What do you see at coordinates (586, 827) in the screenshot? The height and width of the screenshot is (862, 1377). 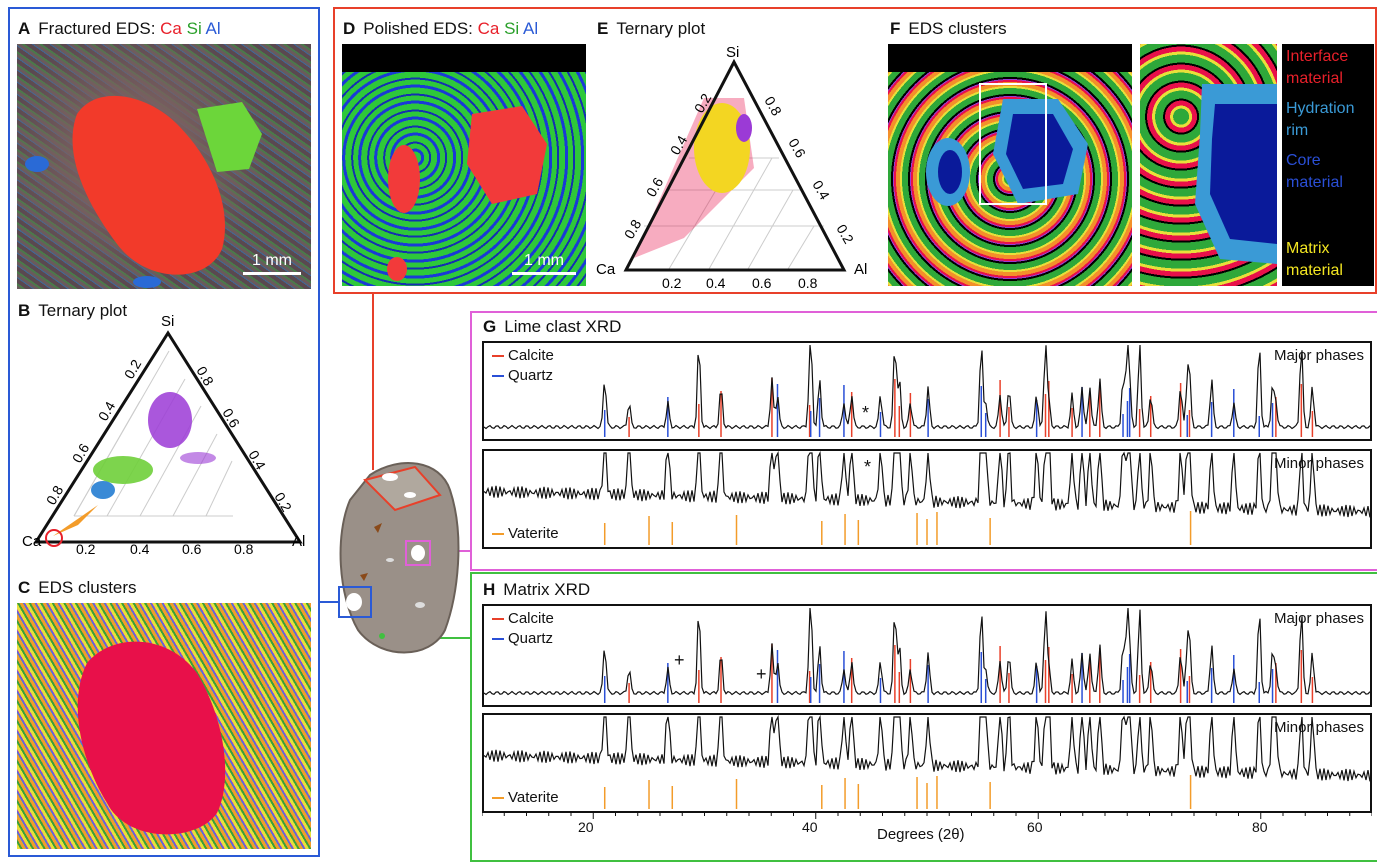 I see `x-tick-label: 20` at bounding box center [586, 827].